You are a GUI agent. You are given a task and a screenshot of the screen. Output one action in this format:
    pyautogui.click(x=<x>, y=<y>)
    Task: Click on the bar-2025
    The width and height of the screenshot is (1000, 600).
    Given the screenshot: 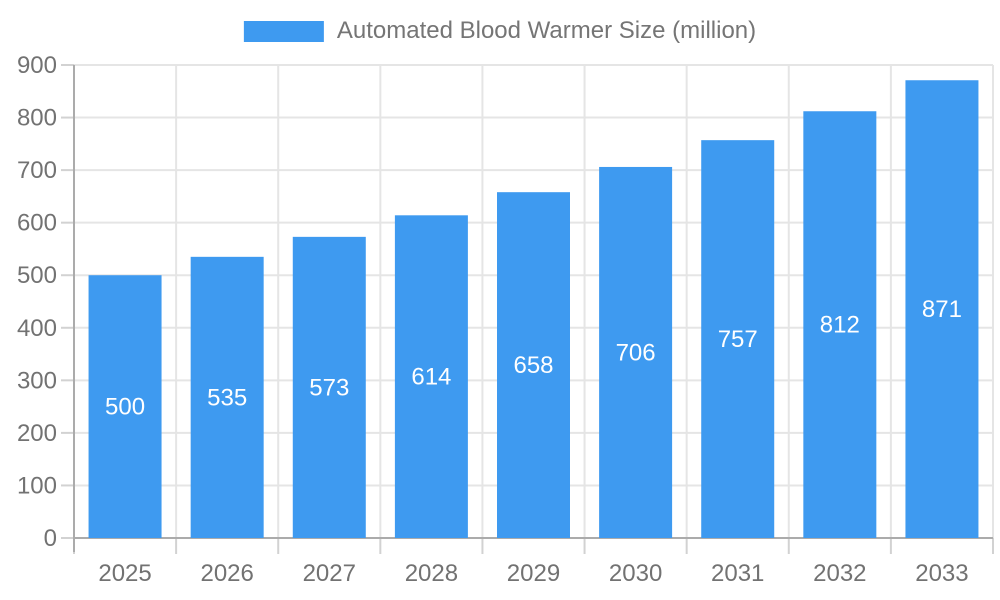 What is the action you would take?
    pyautogui.click(x=125, y=406)
    